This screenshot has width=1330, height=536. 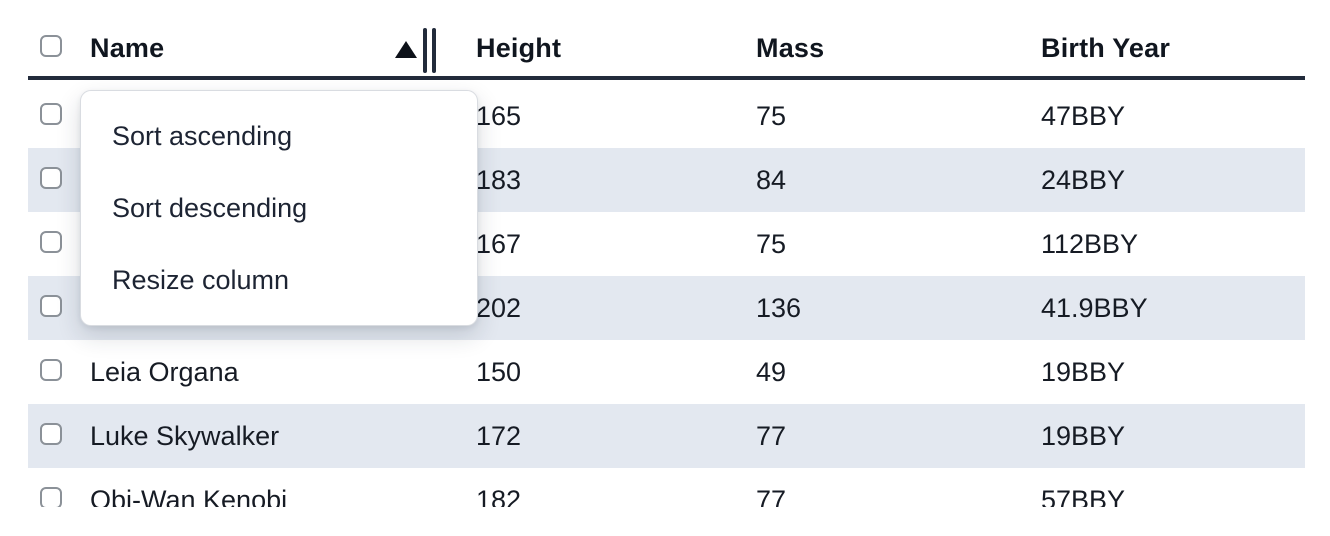 I want to click on cell-birth-year: 47BBY, so click(x=1083, y=115).